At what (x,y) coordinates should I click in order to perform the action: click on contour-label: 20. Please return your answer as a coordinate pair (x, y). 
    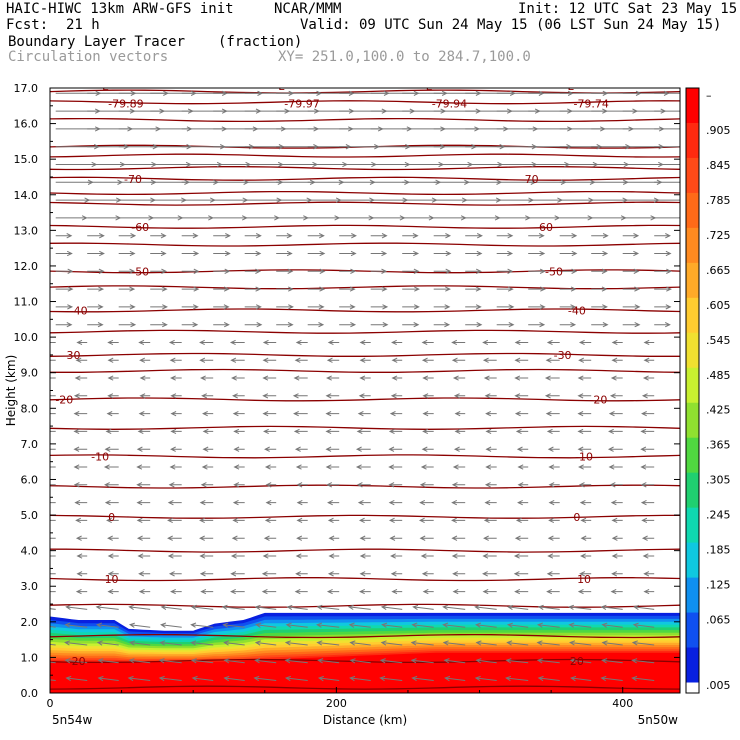
    Looking at the image, I should click on (79, 661).